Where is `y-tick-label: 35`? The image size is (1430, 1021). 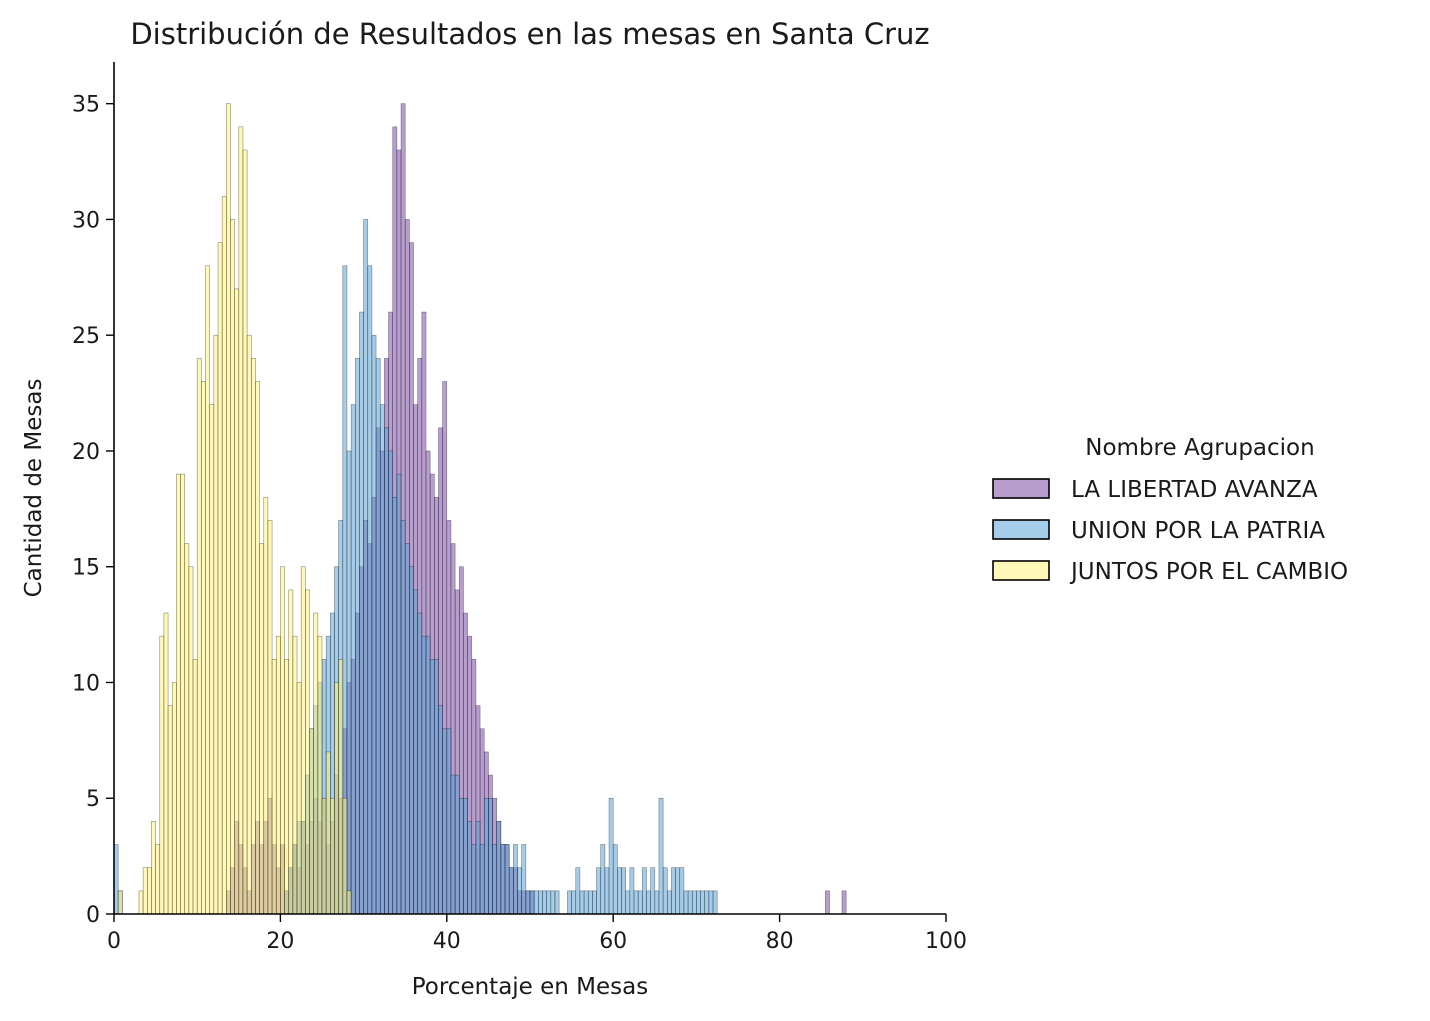
y-tick-label: 35 is located at coordinates (86, 105).